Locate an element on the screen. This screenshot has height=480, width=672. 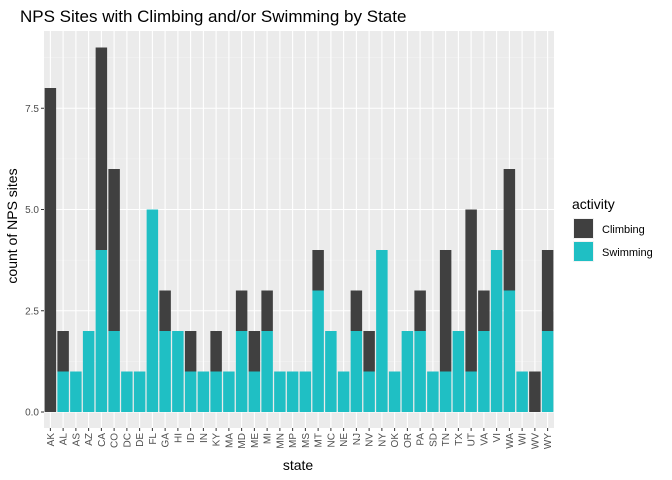
x-tick-label: MS is located at coordinates (306, 440).